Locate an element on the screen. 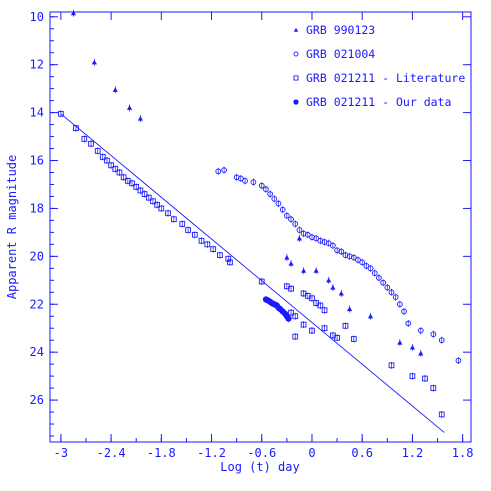 The image size is (491, 491). x-tick-labels: -3 -2.4 -1.8 -1.2 -0.6 0 0.6 1.2 1.8 is located at coordinates (264, 453).